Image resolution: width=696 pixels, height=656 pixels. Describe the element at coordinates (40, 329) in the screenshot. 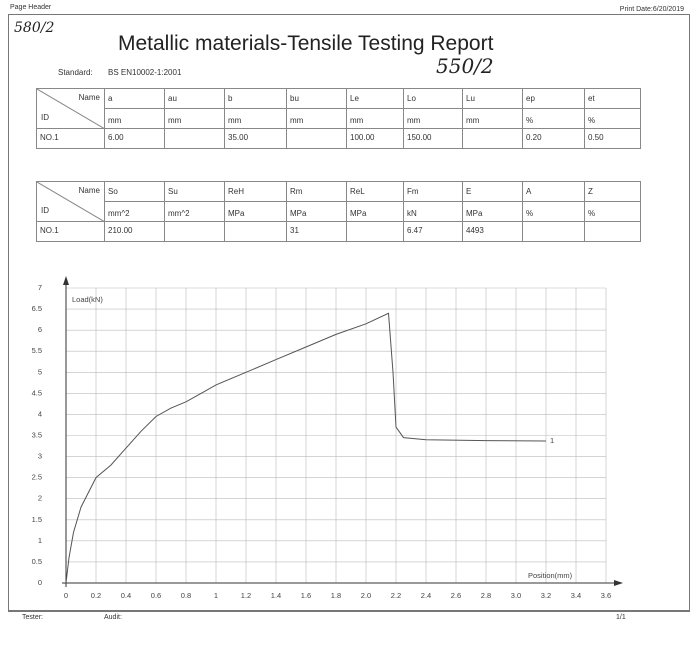

I see `y-tick-label: 6` at that location.